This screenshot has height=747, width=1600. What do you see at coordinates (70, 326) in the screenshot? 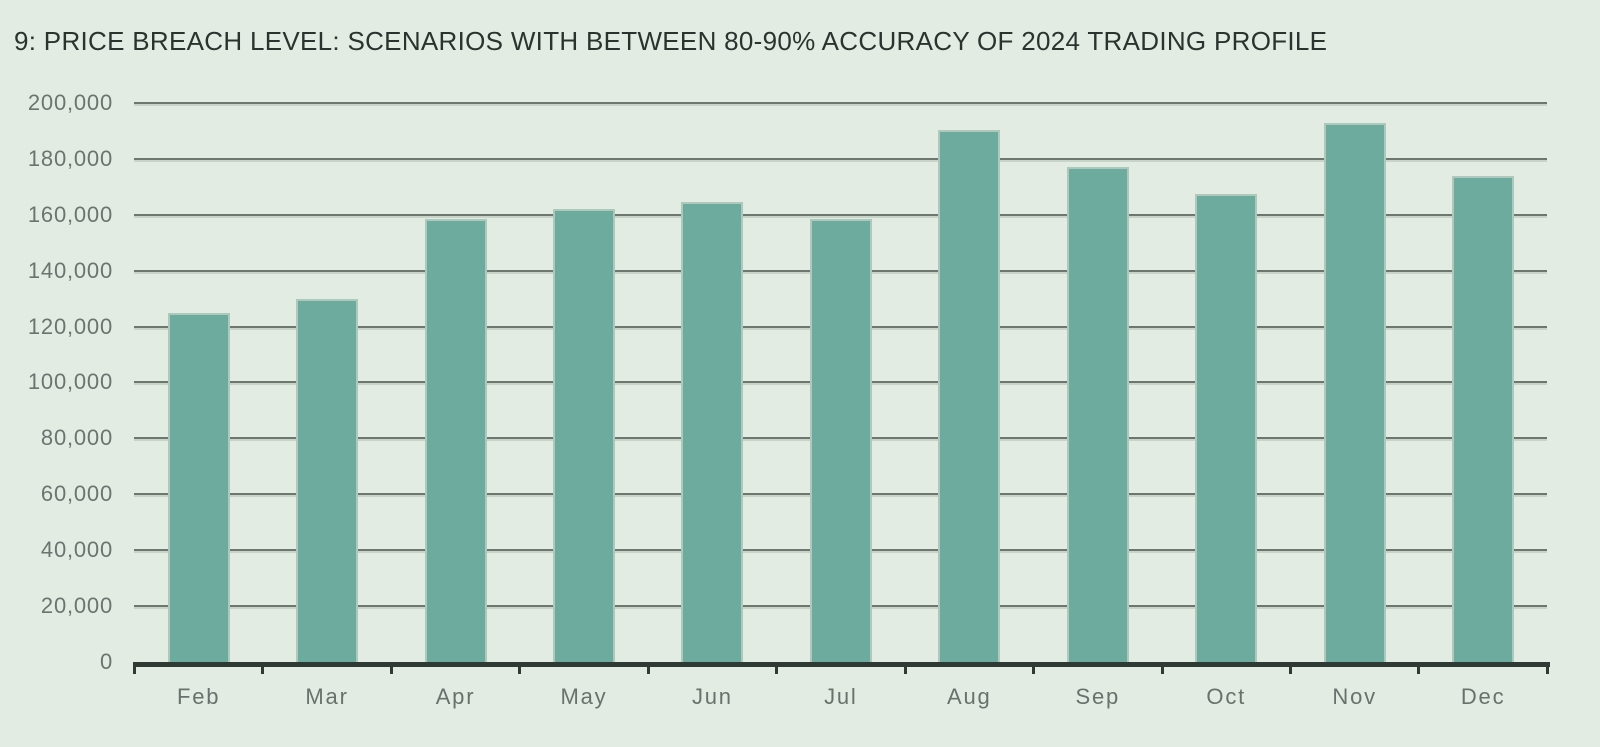
I see `y-tick-label: 120,000` at bounding box center [70, 326].